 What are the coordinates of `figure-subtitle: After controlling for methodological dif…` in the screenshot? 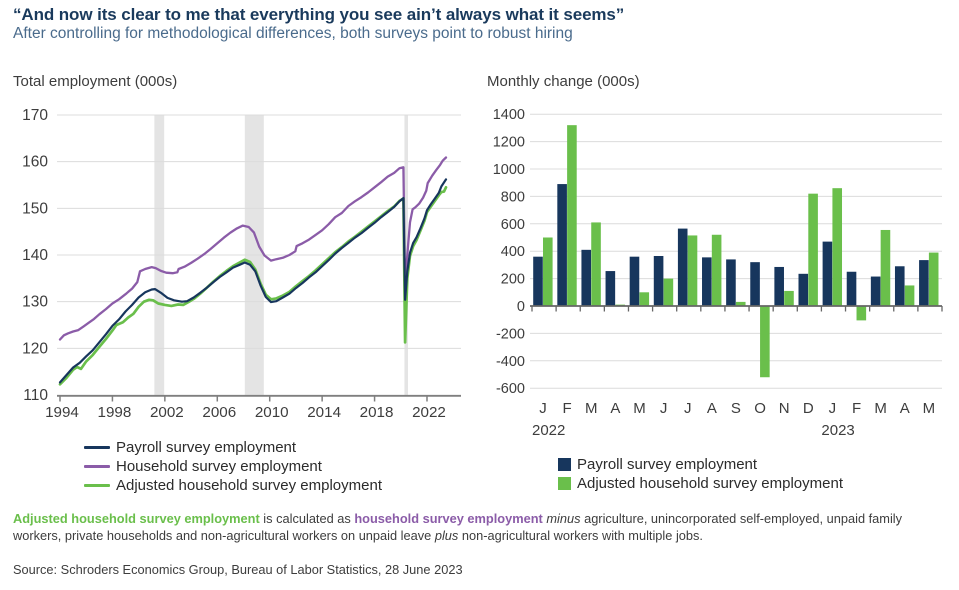 It's located at (293, 33).